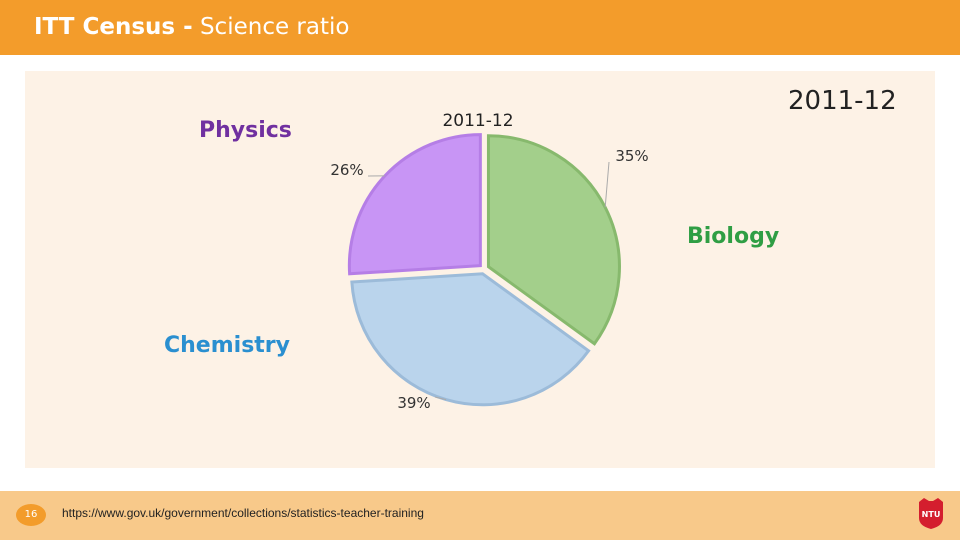 Image resolution: width=960 pixels, height=540 pixels. I want to click on label-chemistry: Chemistry, so click(227, 345).